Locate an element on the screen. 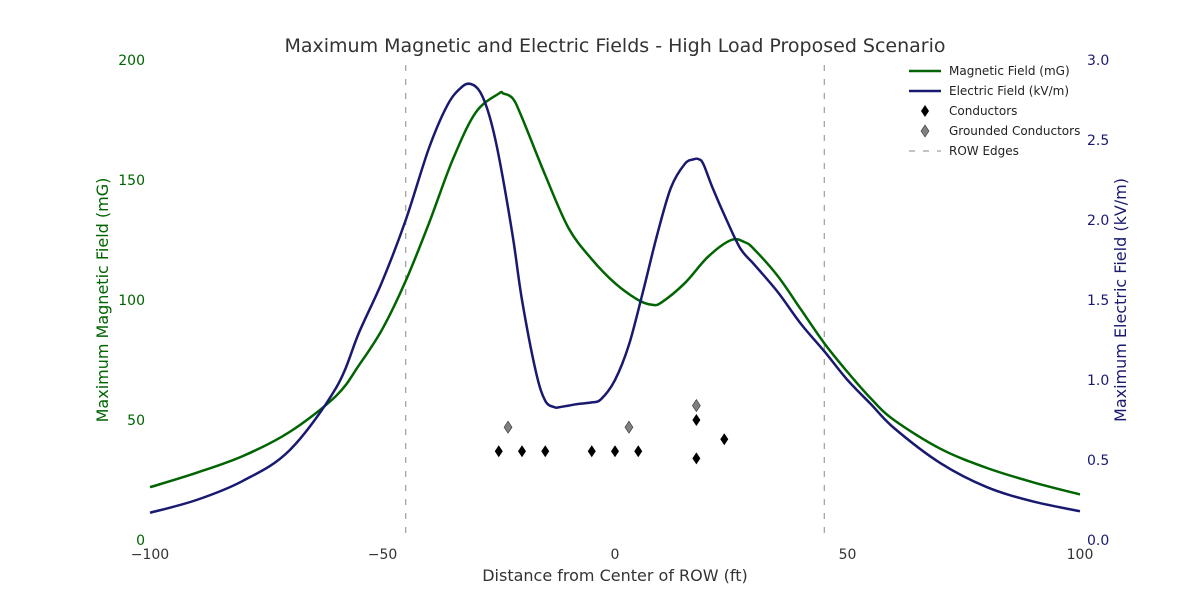 The image size is (1200, 600). x-tick-label: −50 is located at coordinates (383, 555).